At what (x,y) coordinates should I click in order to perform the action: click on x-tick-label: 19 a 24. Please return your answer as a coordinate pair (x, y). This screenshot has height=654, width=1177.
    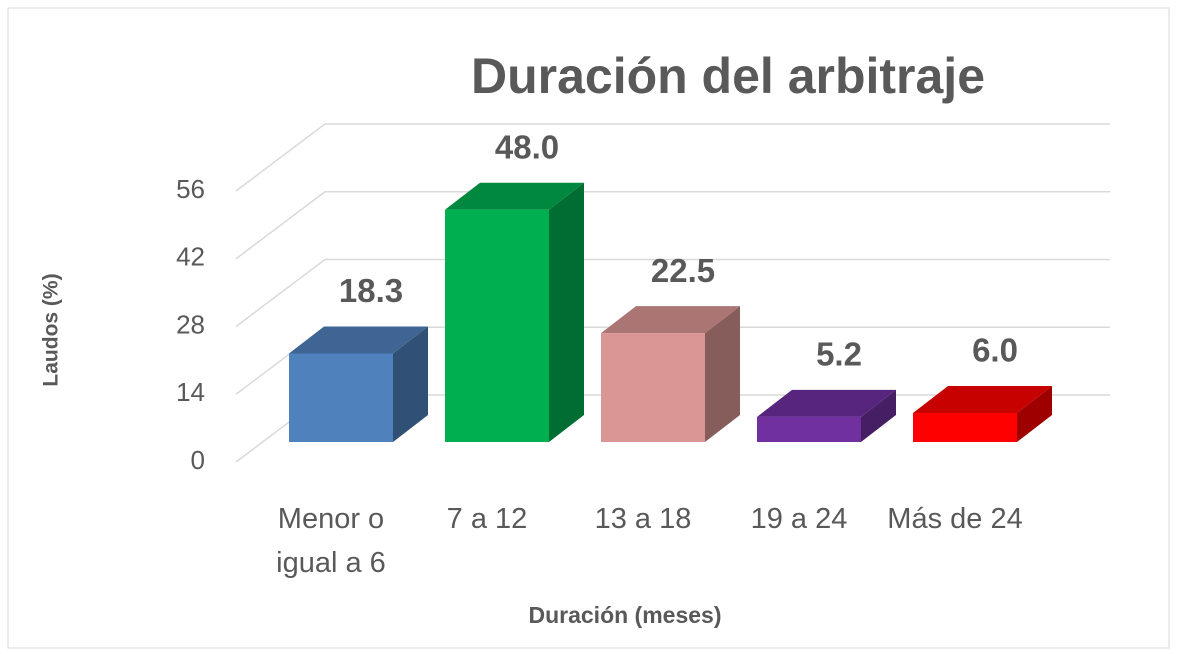
    Looking at the image, I should click on (799, 519).